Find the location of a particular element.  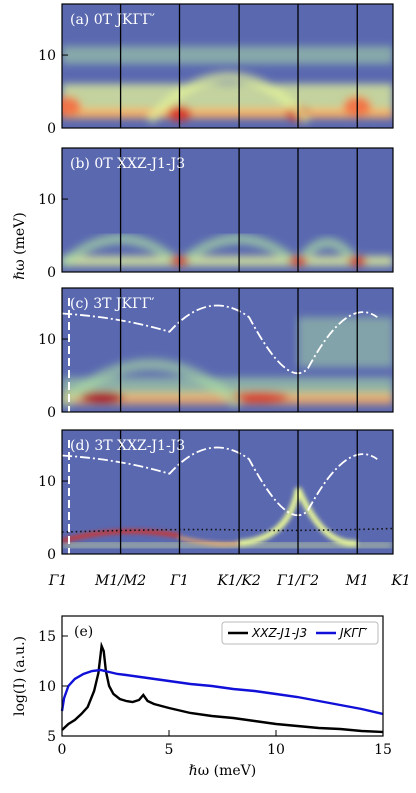

path-tick-label: M1/M2 is located at coordinates (120, 581).